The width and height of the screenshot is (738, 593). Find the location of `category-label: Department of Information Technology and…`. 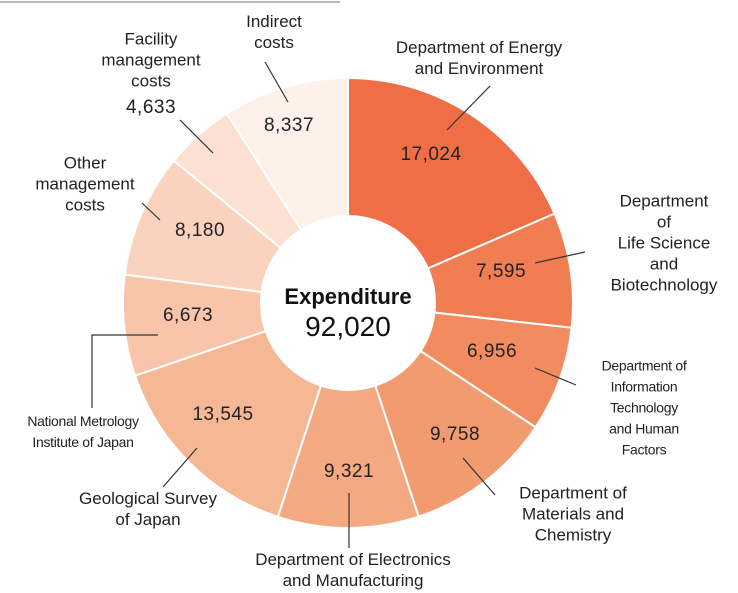

category-label: Department of Information Technology and… is located at coordinates (644, 407).